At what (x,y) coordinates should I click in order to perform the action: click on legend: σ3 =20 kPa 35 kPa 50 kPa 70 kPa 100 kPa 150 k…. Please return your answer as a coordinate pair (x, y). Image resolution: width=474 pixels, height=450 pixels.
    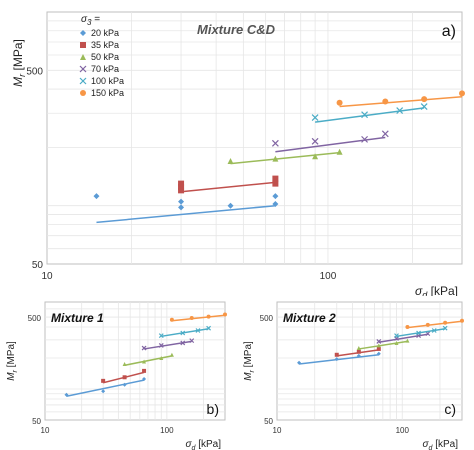
    Looking at the image, I should click on (101, 56).